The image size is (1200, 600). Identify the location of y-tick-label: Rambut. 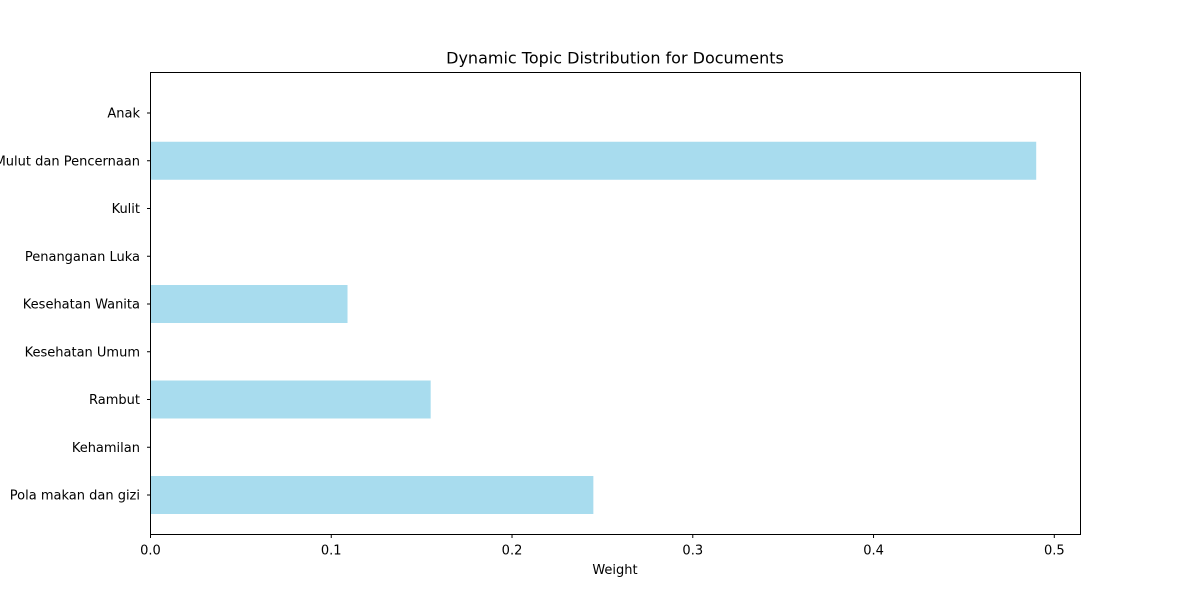
(114, 400).